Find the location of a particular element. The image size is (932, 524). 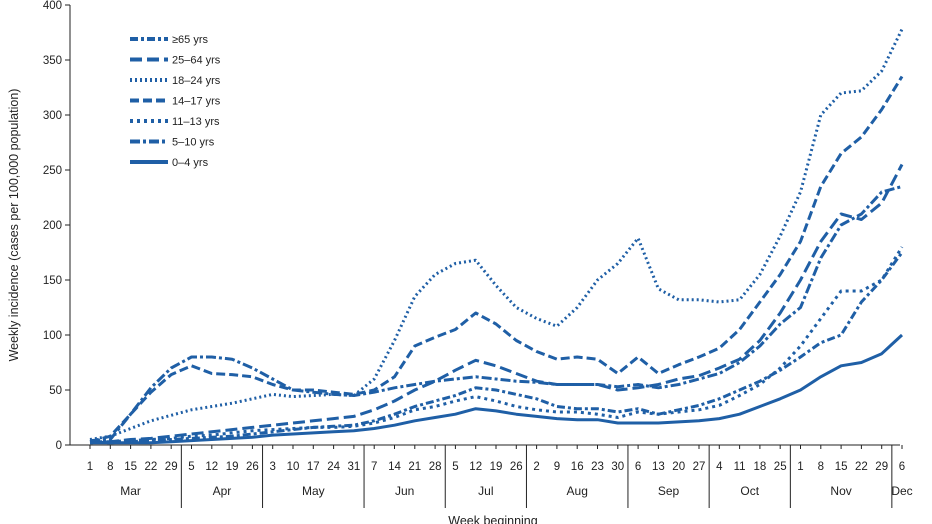

legend-label: 11–13 yrs is located at coordinates (196, 122).